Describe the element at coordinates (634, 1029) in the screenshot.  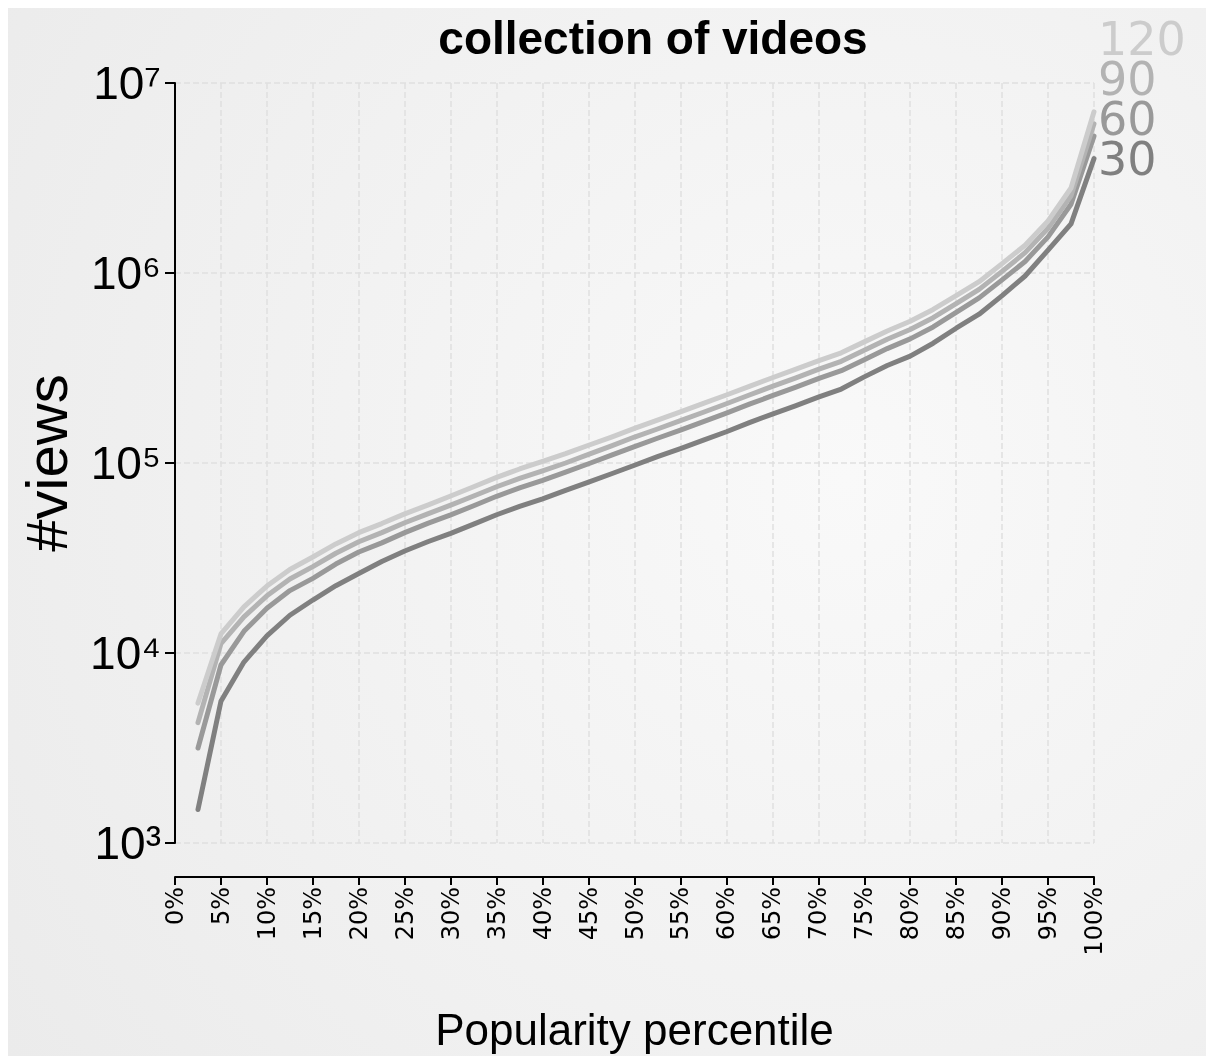
I see `x-axis-title: Popularity percentile` at that location.